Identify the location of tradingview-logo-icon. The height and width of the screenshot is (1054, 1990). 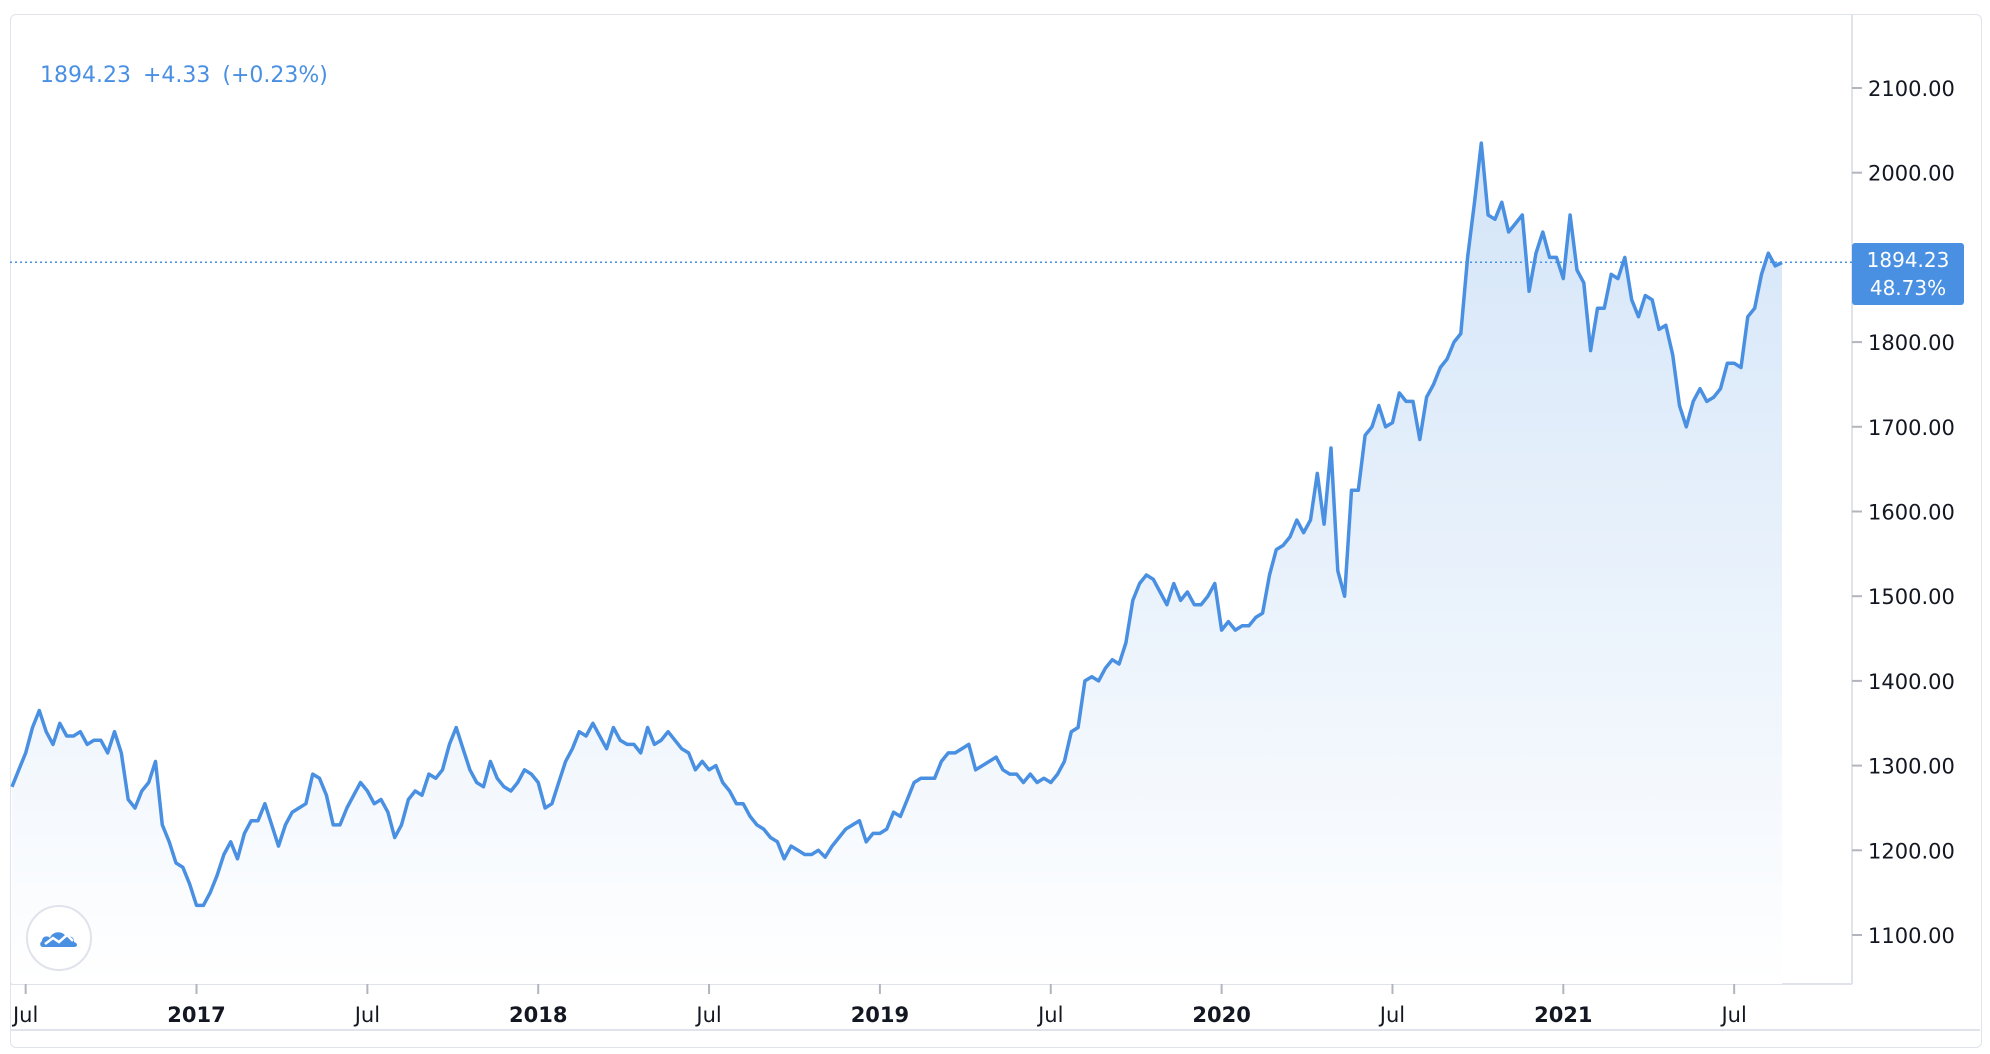
(59, 938).